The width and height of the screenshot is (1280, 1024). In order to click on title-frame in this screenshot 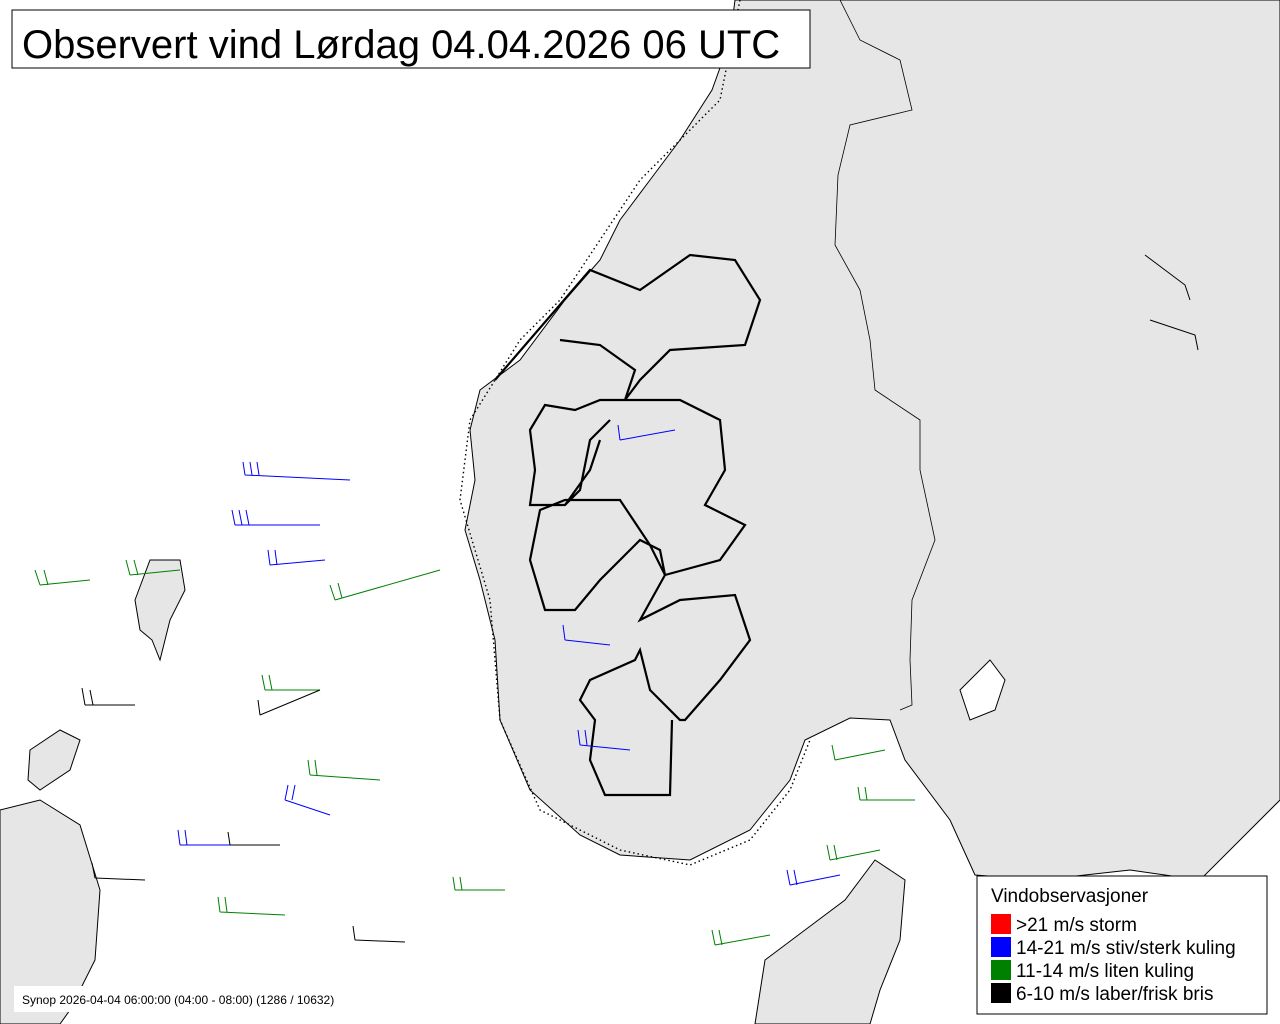, I will do `click(411, 39)`.